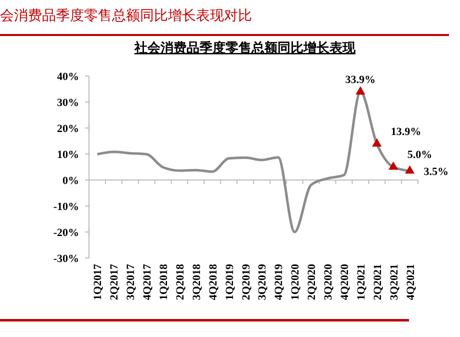 The image size is (460, 337). Describe the element at coordinates (279, 282) in the screenshot. I see `x-tick-label: 4Q2019` at that location.